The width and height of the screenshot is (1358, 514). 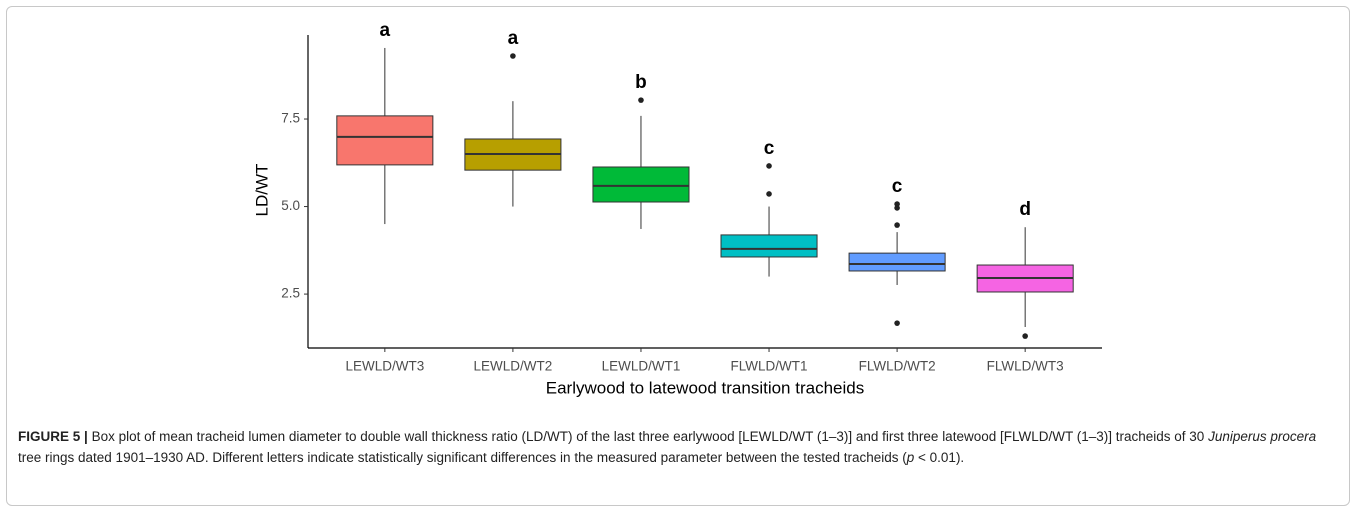 I want to click on group-letter: b, so click(x=641, y=82).